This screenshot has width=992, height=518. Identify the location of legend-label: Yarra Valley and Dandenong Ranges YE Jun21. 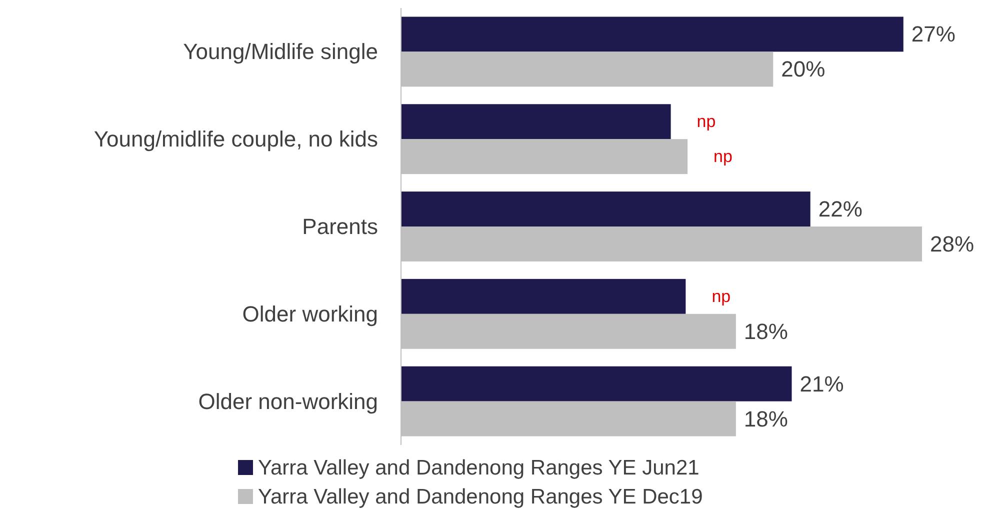
(479, 468).